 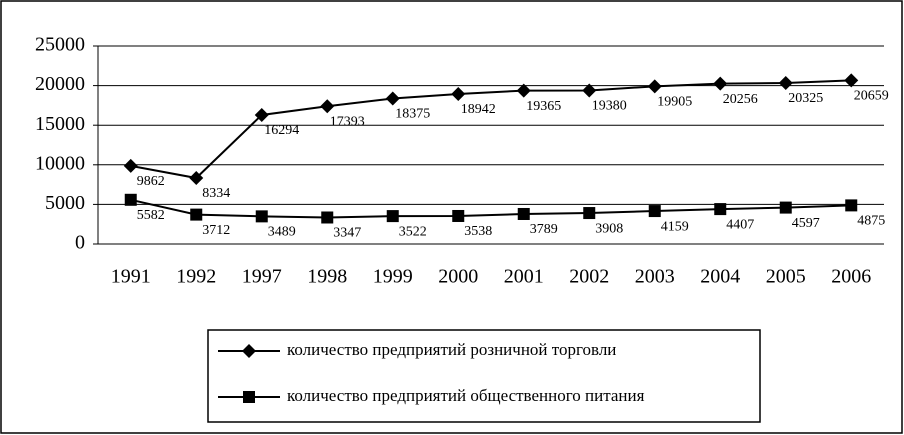 What do you see at coordinates (216, 230) in the screenshot?
I see `data-label: 3712` at bounding box center [216, 230].